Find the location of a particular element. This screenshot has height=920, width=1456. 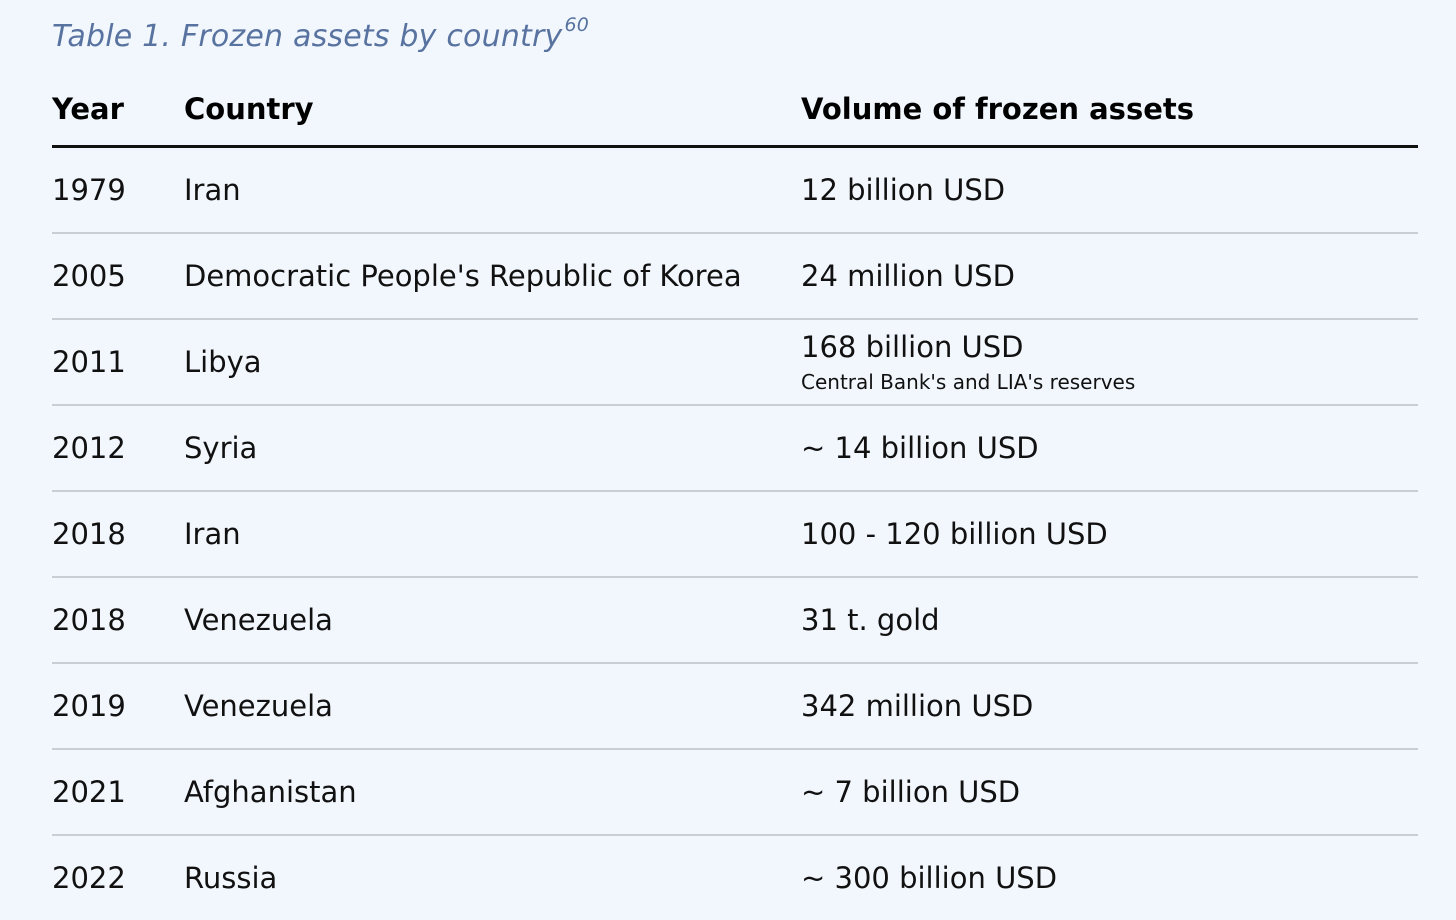

footnote-marker: 60 is located at coordinates (577, 25).